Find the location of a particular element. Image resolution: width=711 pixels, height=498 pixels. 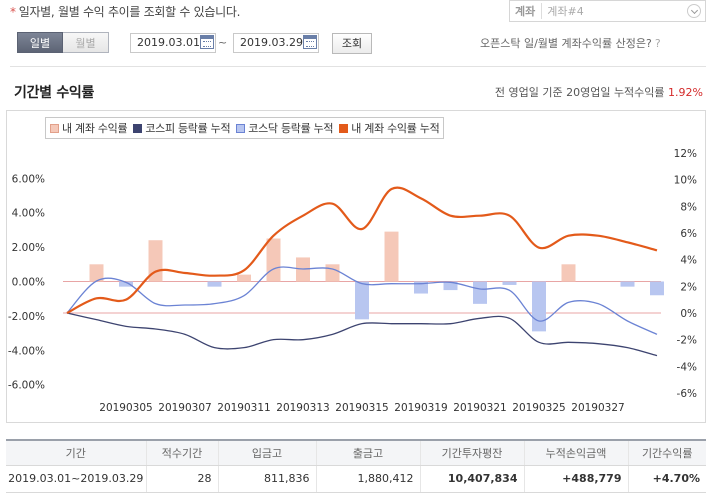

legend-label: 코스피 등락률 누적 is located at coordinates (188, 128).